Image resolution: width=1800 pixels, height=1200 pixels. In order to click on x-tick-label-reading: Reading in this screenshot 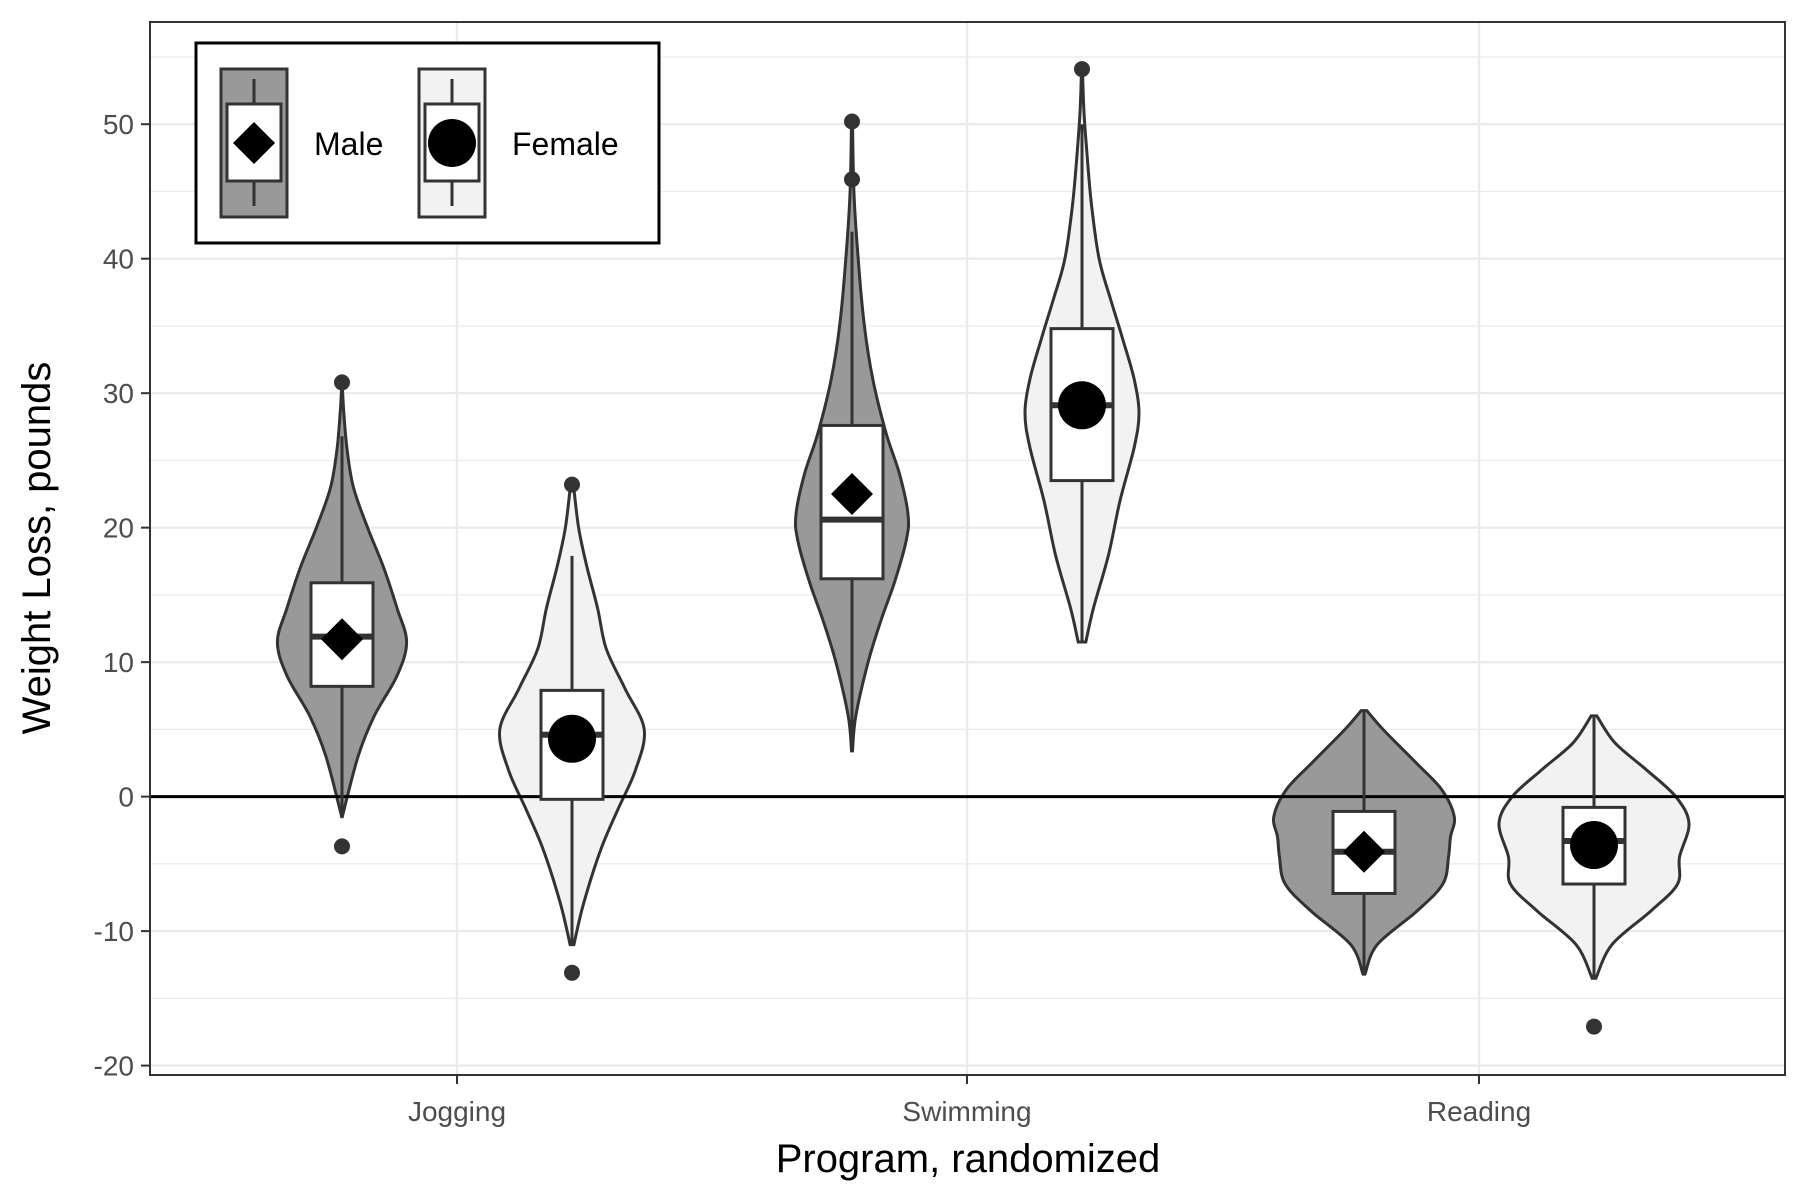, I will do `click(1479, 1111)`.